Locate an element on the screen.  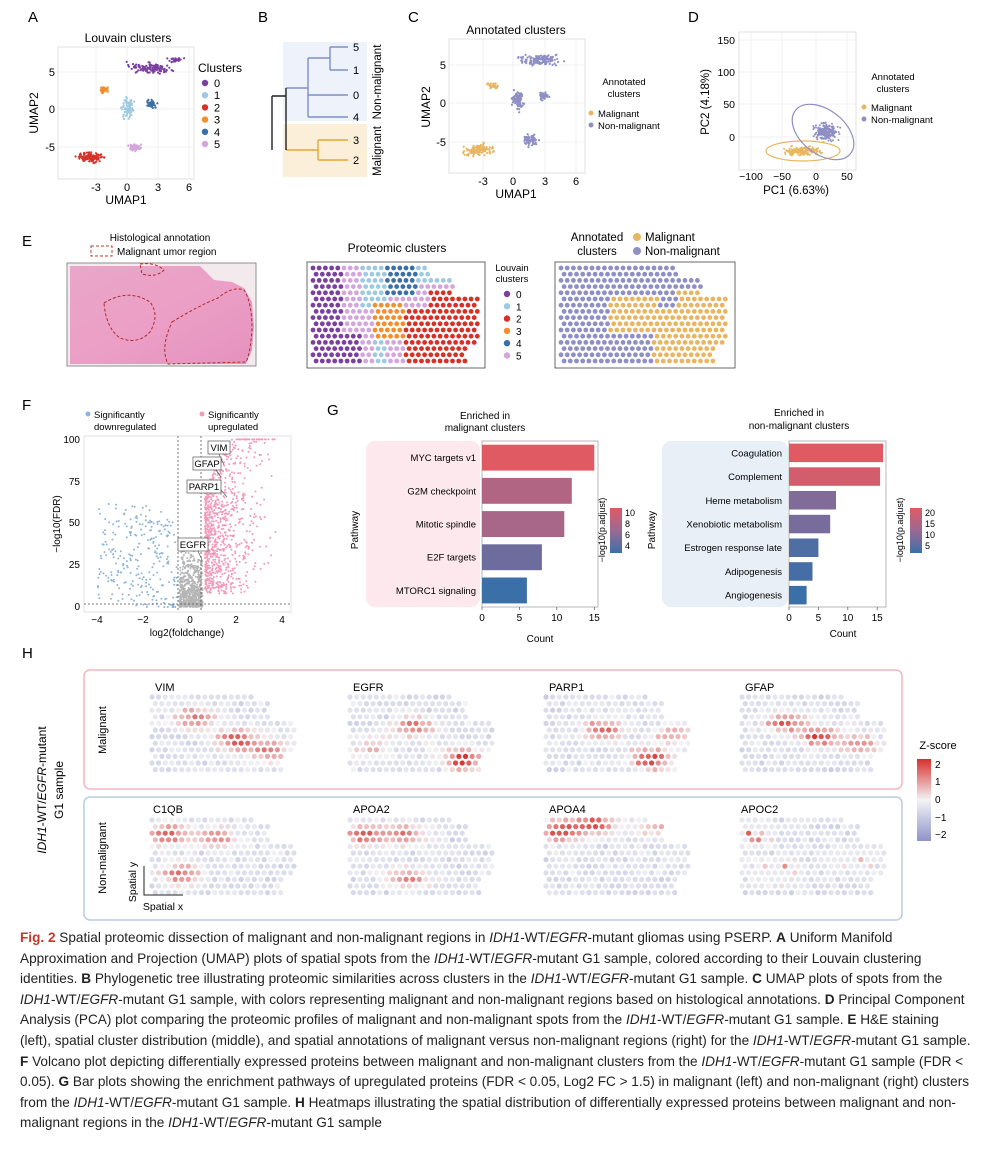
bar is located at coordinates (504, 590).